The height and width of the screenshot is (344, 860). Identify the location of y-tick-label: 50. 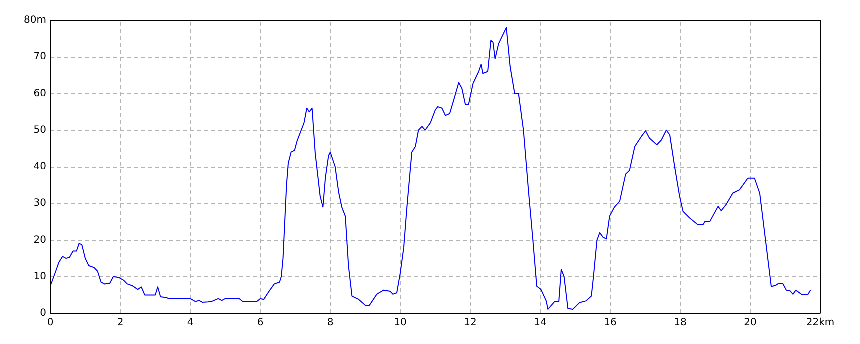
(40, 130).